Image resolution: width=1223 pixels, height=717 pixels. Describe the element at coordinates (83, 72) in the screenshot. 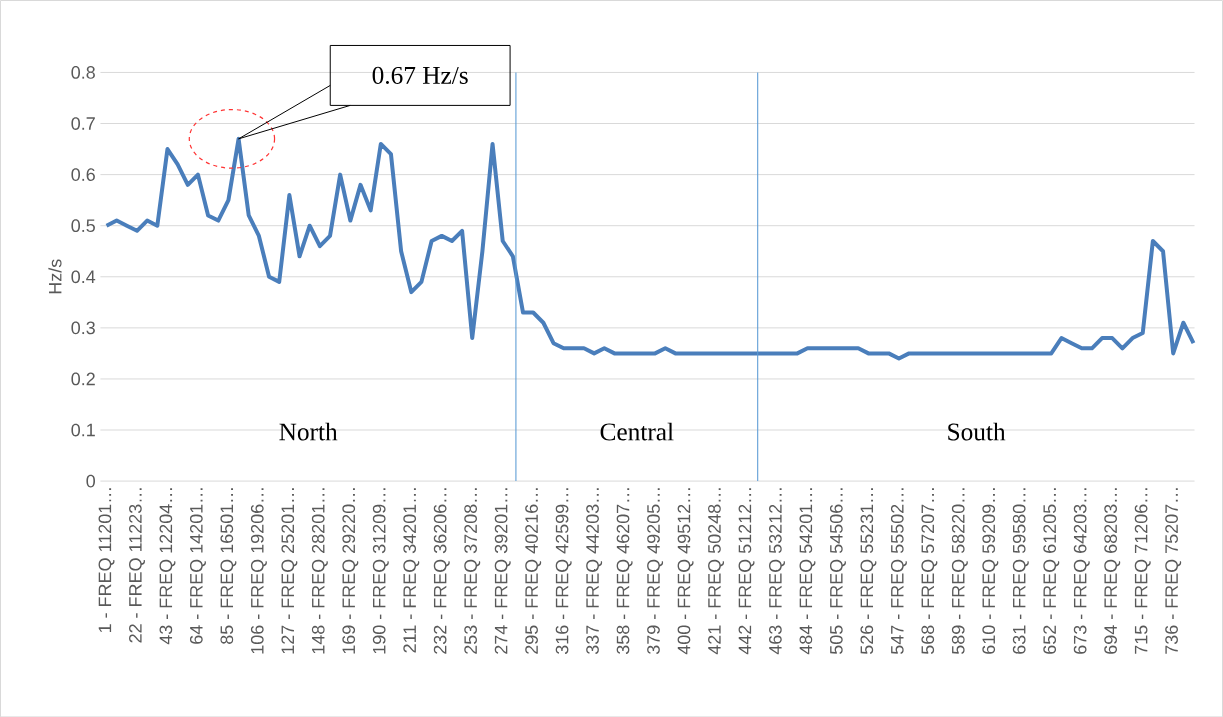

I see `y-tick-label: 0.8` at that location.